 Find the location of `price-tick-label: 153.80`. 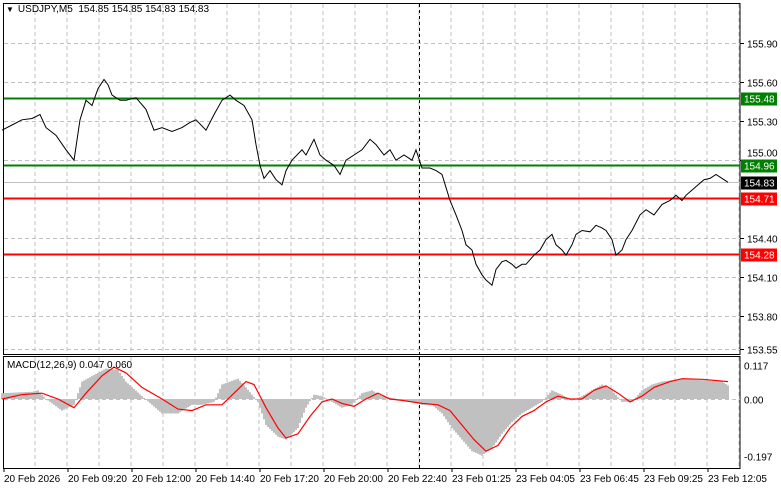

price-tick-label: 153.80 is located at coordinates (762, 318).